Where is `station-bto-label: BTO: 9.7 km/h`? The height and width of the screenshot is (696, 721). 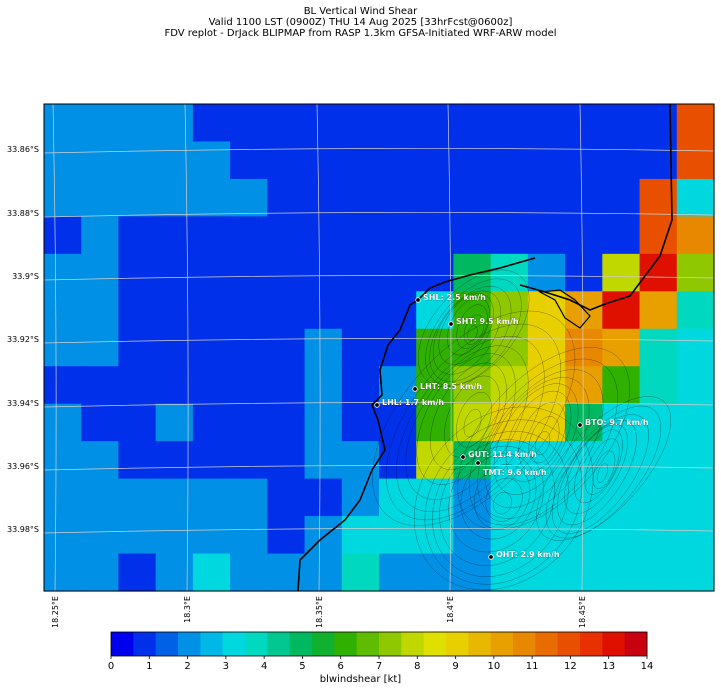
station-bto-label: BTO: 9.7 km/h is located at coordinates (617, 422).